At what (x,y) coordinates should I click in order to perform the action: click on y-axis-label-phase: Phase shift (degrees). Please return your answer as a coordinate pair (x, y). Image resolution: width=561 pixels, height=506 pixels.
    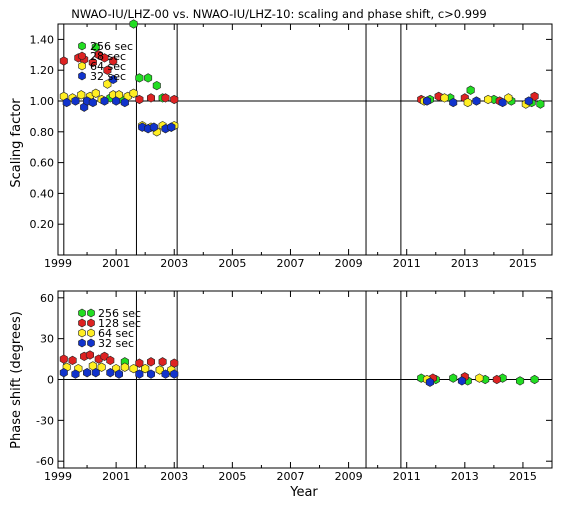
    Looking at the image, I should click on (16, 380).